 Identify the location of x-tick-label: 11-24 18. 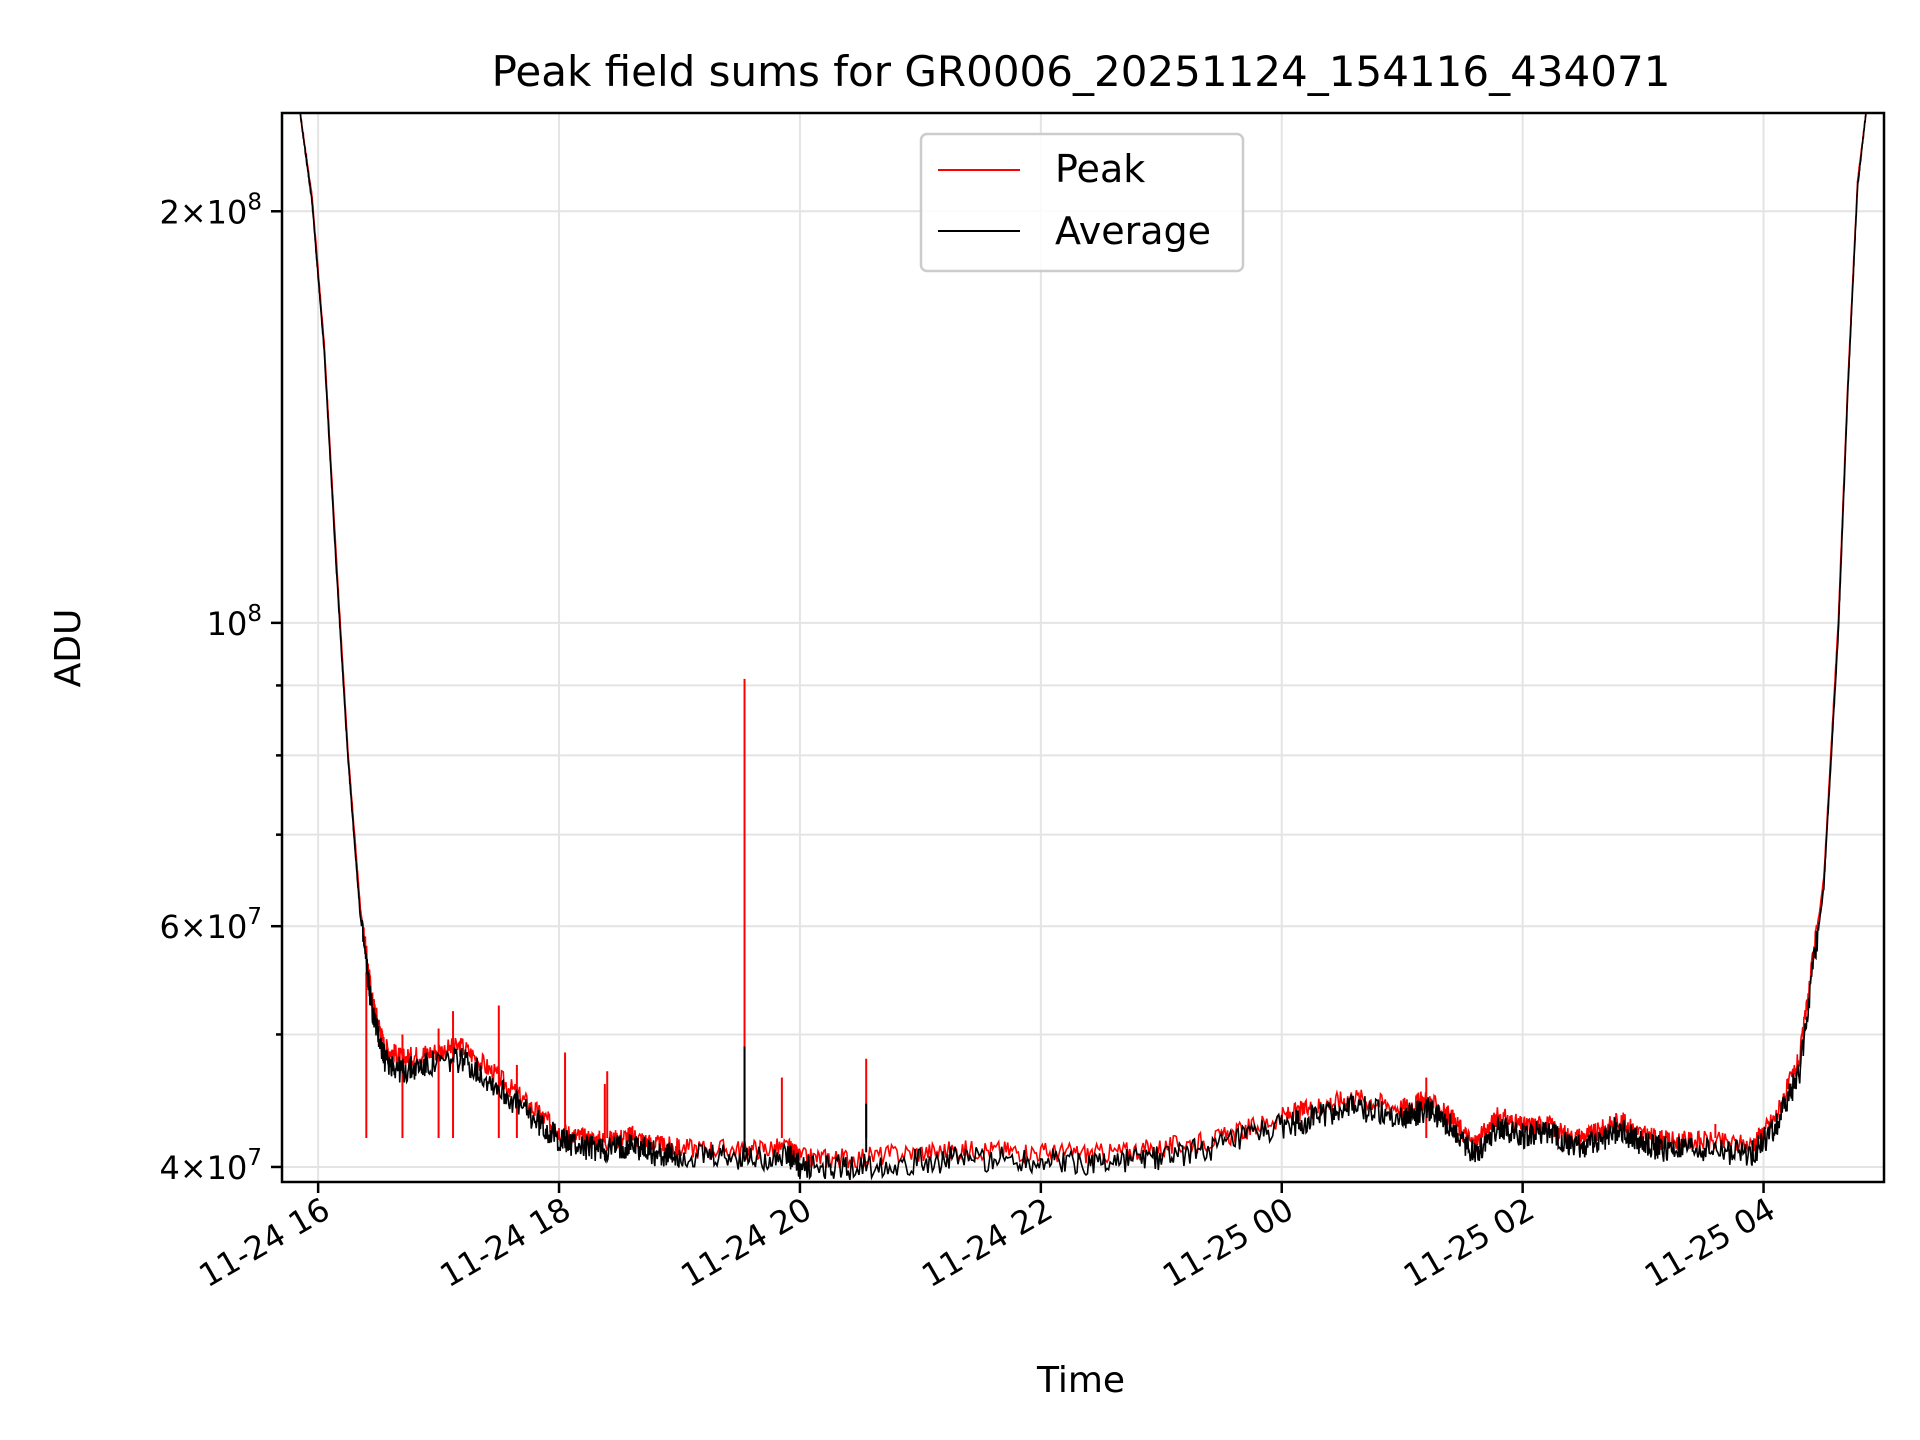
(505, 1242).